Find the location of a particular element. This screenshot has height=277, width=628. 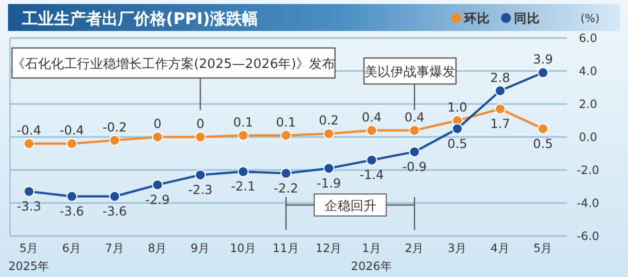

data-label: 1.0 is located at coordinates (457, 107).